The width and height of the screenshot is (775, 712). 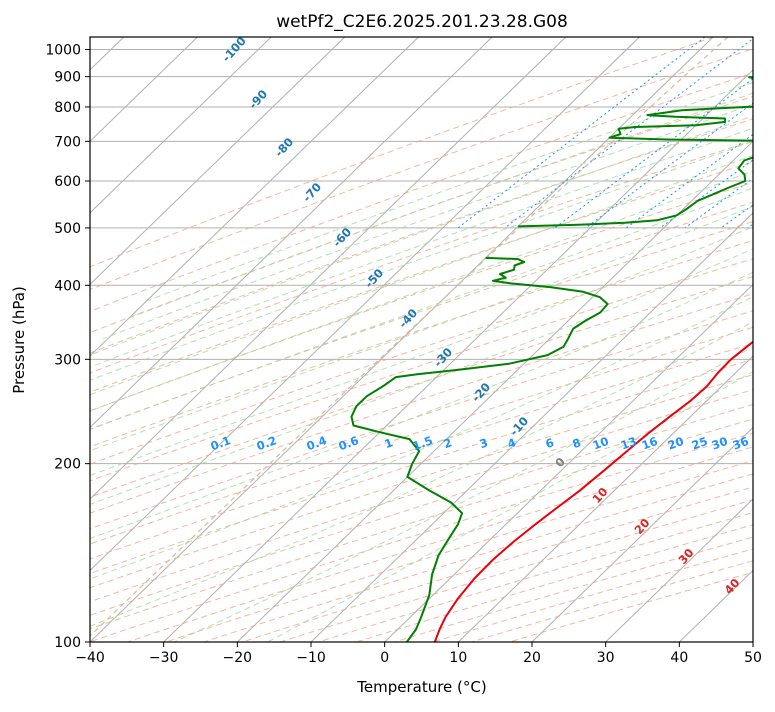 I want to click on y-tick-label: 900, so click(x=67, y=78).